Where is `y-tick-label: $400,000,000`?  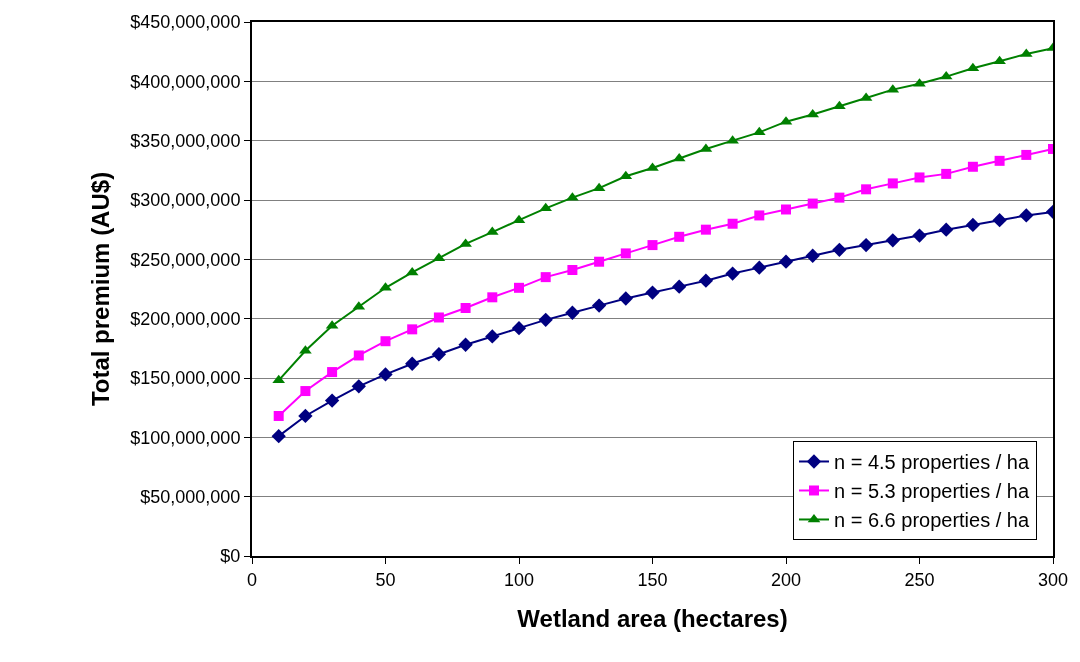
y-tick-label: $400,000,000 is located at coordinates (185, 81).